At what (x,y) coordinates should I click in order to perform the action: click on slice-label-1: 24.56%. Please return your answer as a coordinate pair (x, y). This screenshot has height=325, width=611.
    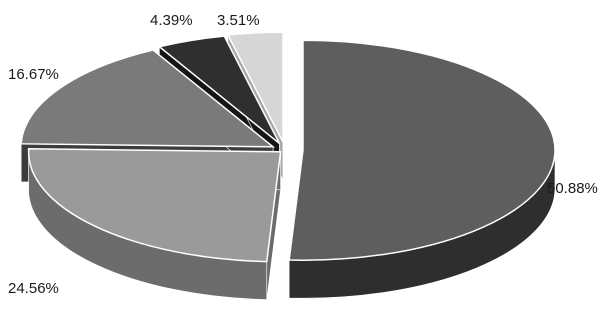
    Looking at the image, I should click on (33, 288).